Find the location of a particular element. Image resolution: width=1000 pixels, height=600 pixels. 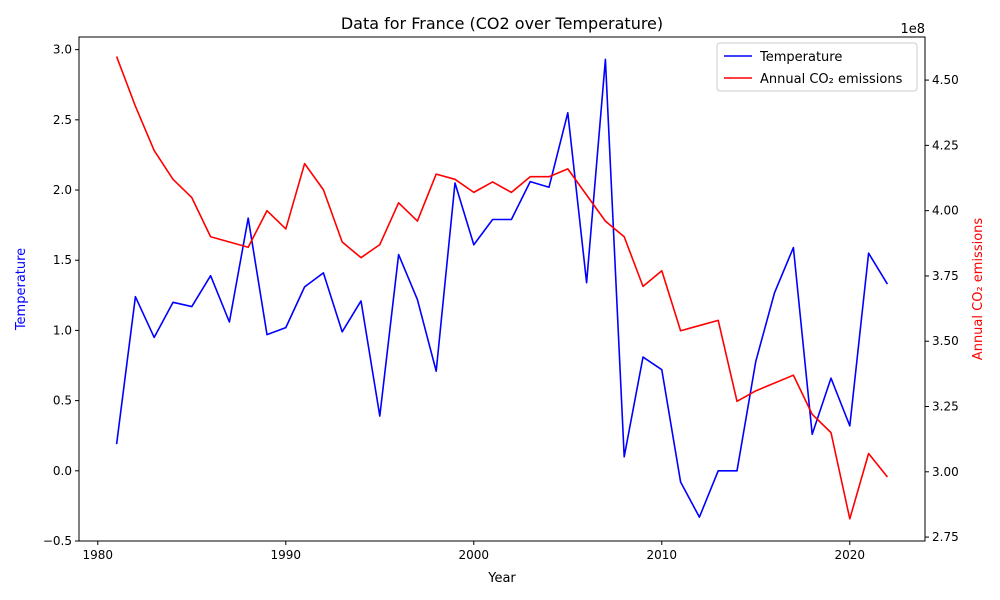

x-axis: 1980 1990 2000 2010 2020 is located at coordinates (474, 551).